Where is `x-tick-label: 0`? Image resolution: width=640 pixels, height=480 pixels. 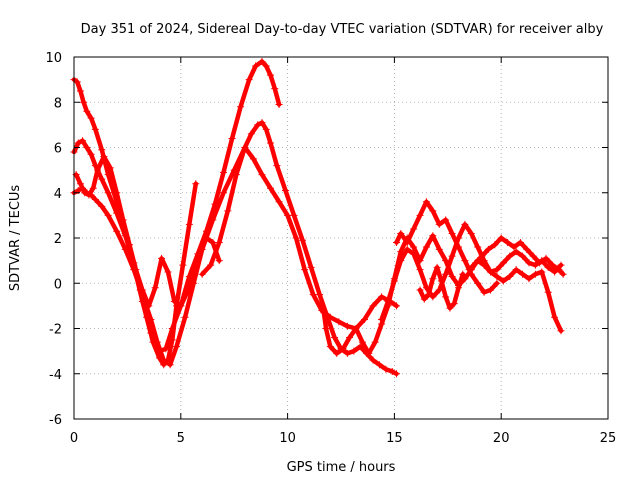 x-tick-label: 0 is located at coordinates (74, 438).